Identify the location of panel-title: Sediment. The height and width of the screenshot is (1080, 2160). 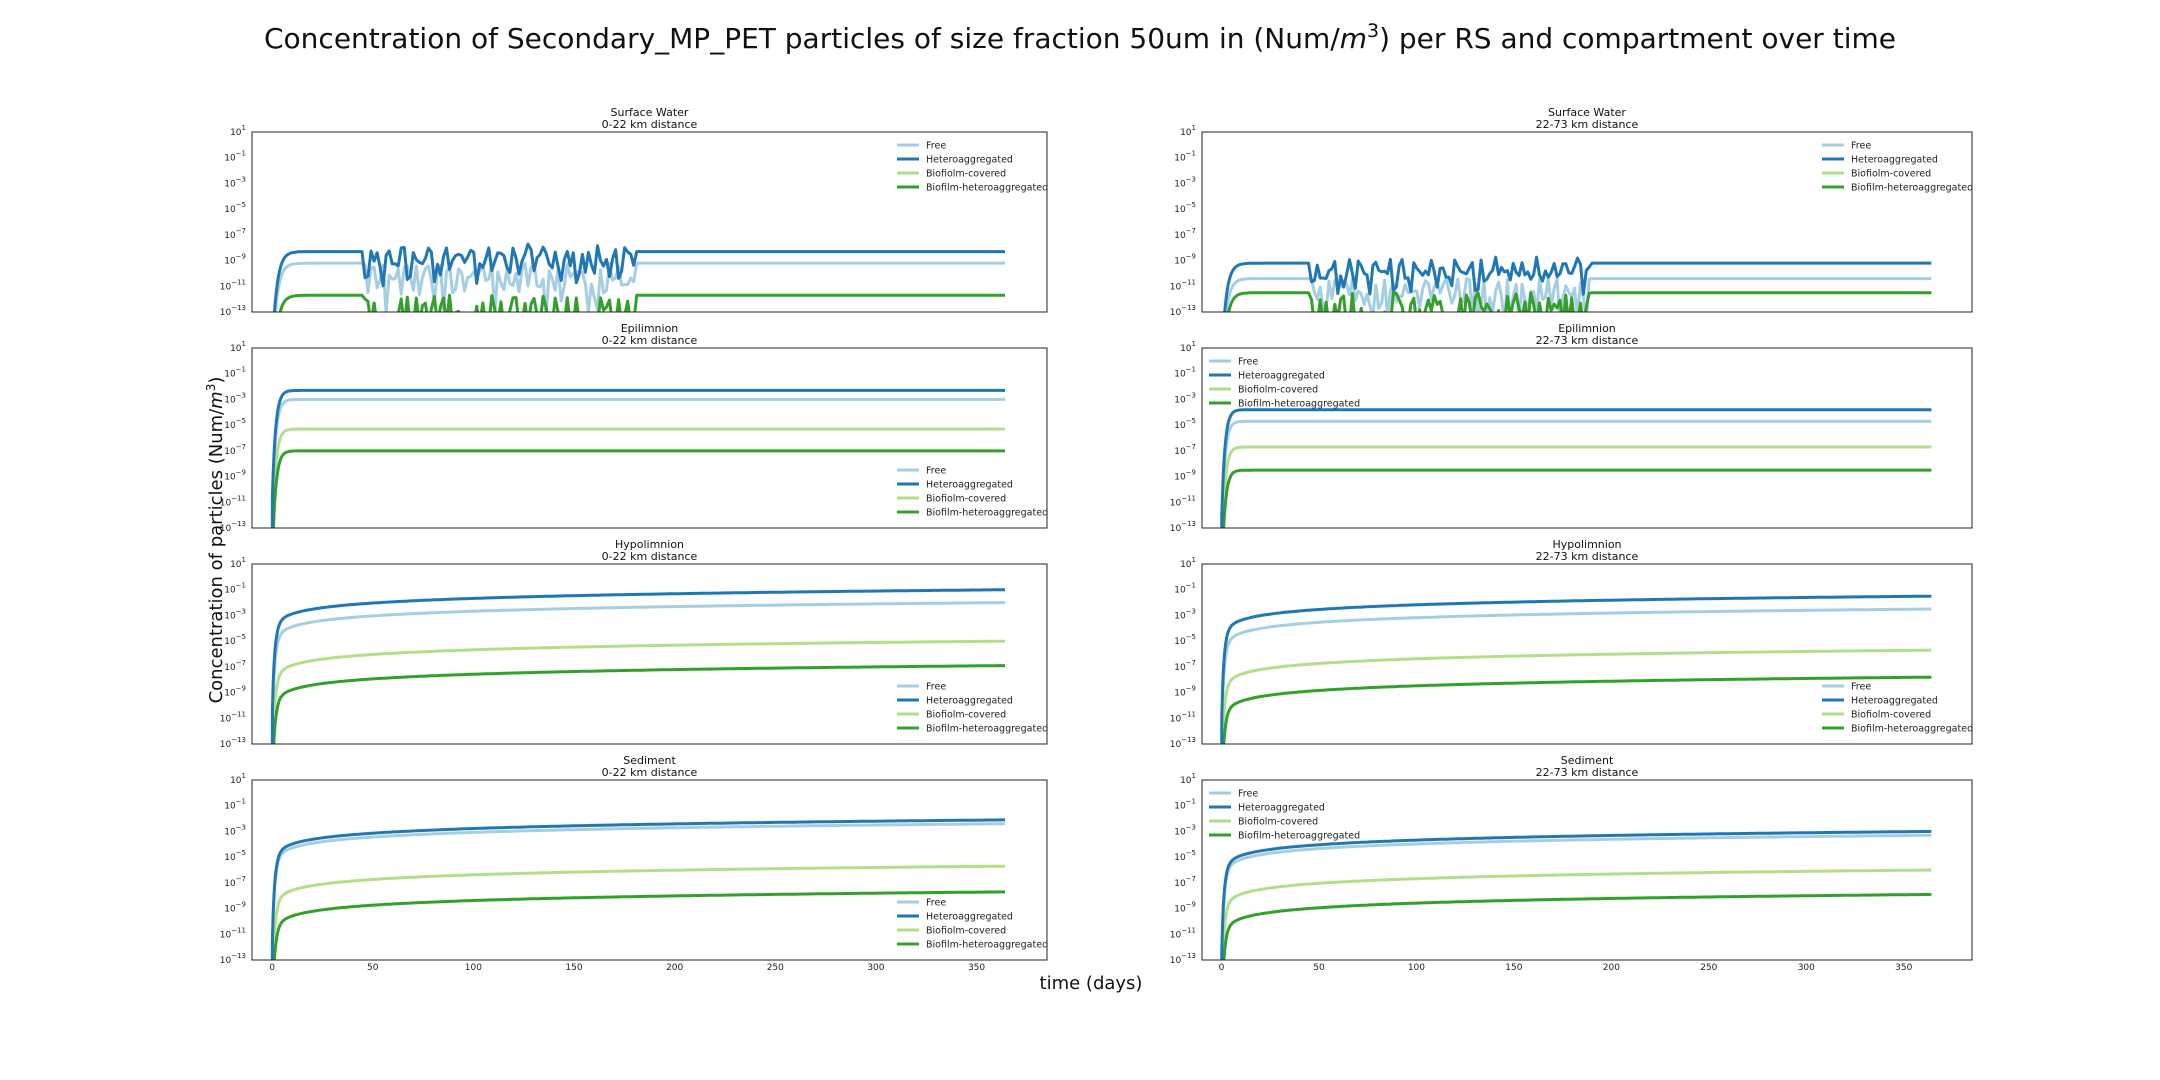
(1587, 760).